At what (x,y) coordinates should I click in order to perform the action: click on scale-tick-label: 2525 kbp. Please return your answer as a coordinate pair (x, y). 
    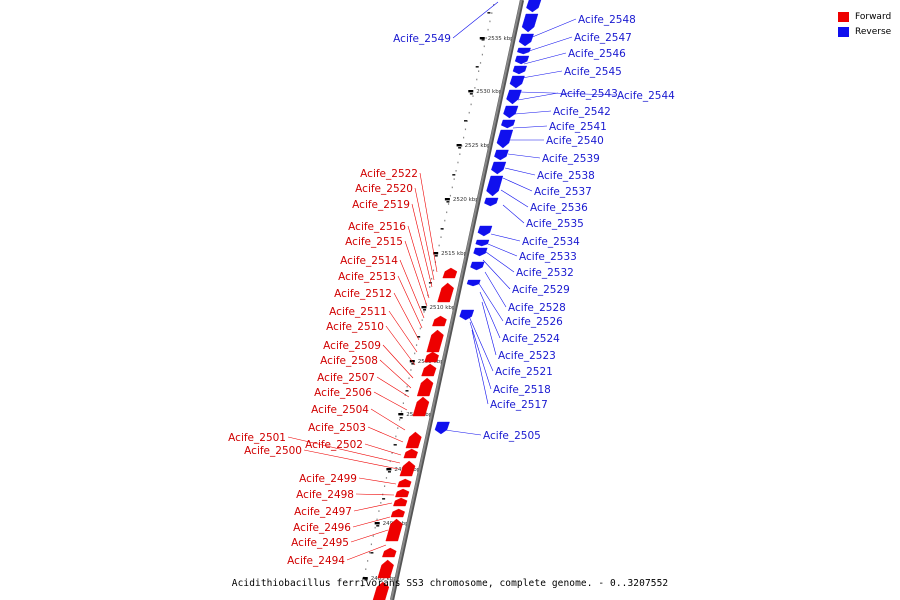
    Looking at the image, I should click on (478, 146).